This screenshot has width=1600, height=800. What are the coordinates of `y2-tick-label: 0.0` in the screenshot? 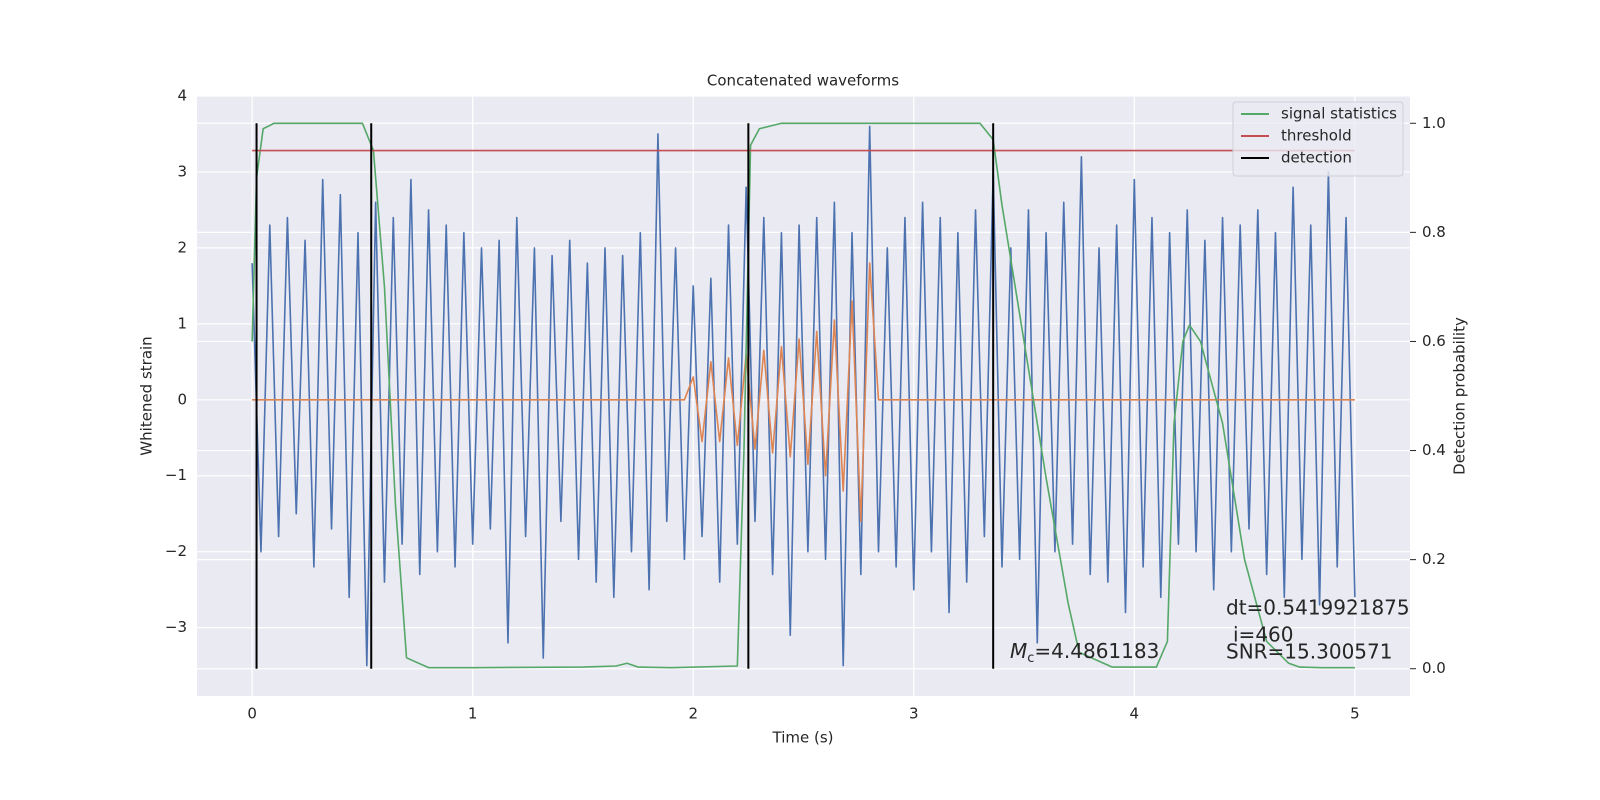 It's located at (1434, 668).